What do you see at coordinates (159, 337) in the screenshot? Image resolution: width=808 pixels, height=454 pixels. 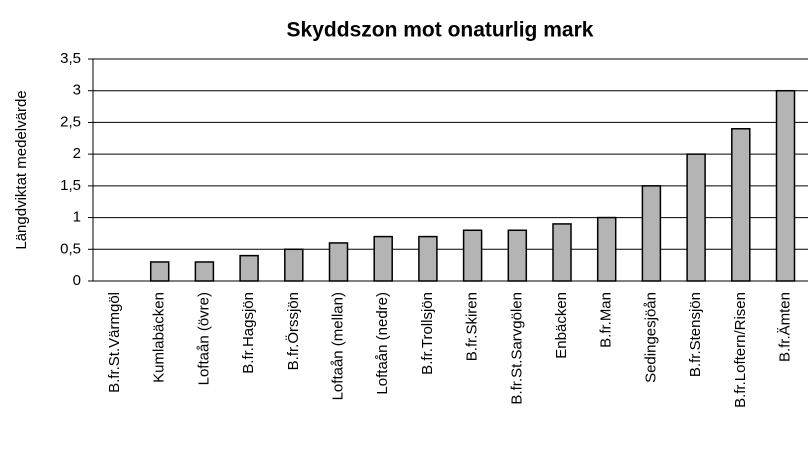 I see `x-tick-label: Kumlabäcken` at bounding box center [159, 337].